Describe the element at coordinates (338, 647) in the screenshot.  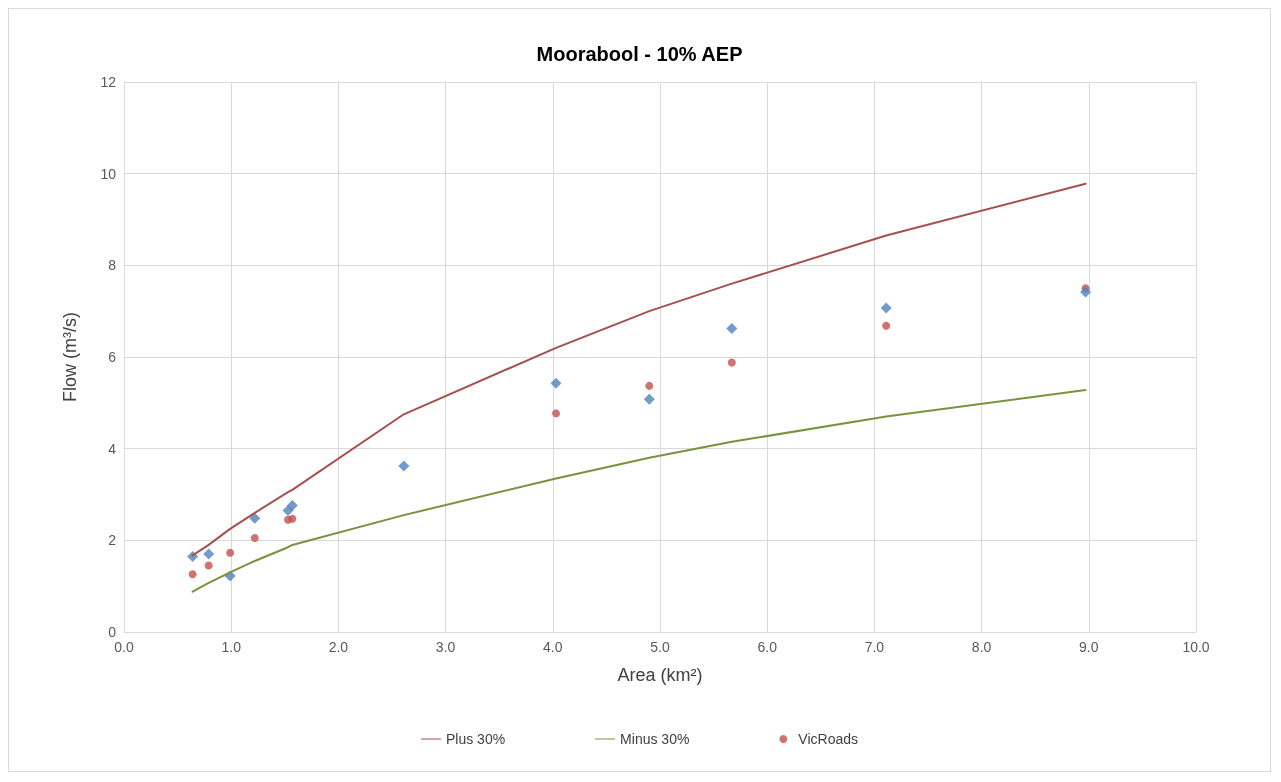
I see `x-tick-label: 2.0` at that location.